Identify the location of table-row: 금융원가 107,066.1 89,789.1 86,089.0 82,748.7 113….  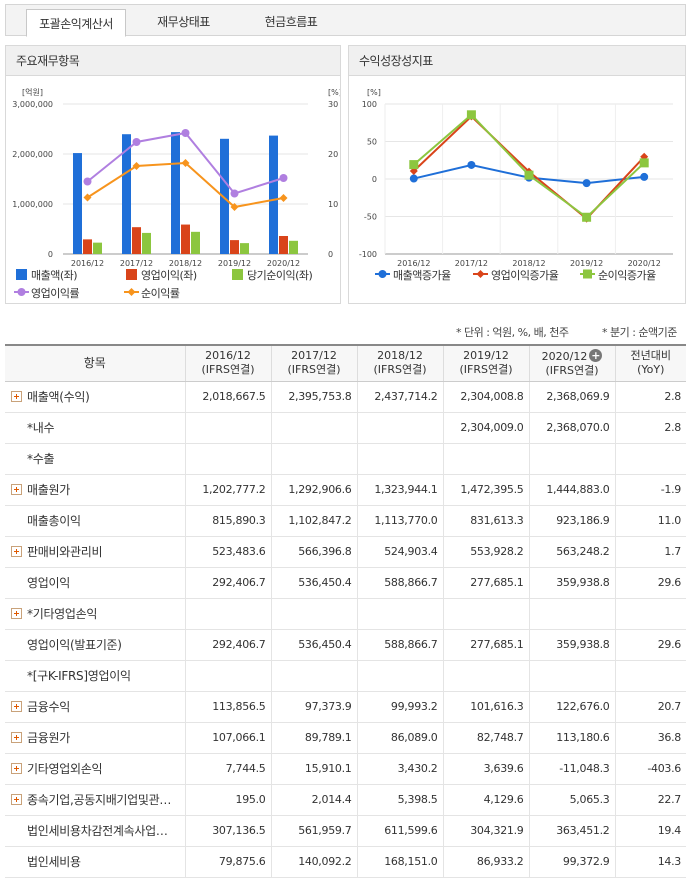
(345, 738).